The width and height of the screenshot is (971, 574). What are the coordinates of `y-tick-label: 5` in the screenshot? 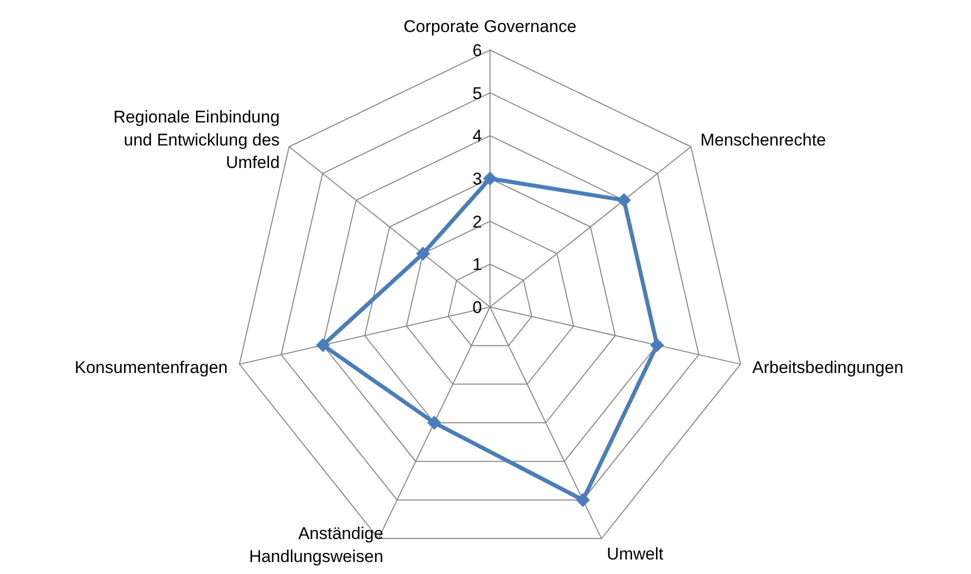 It's located at (477, 93).